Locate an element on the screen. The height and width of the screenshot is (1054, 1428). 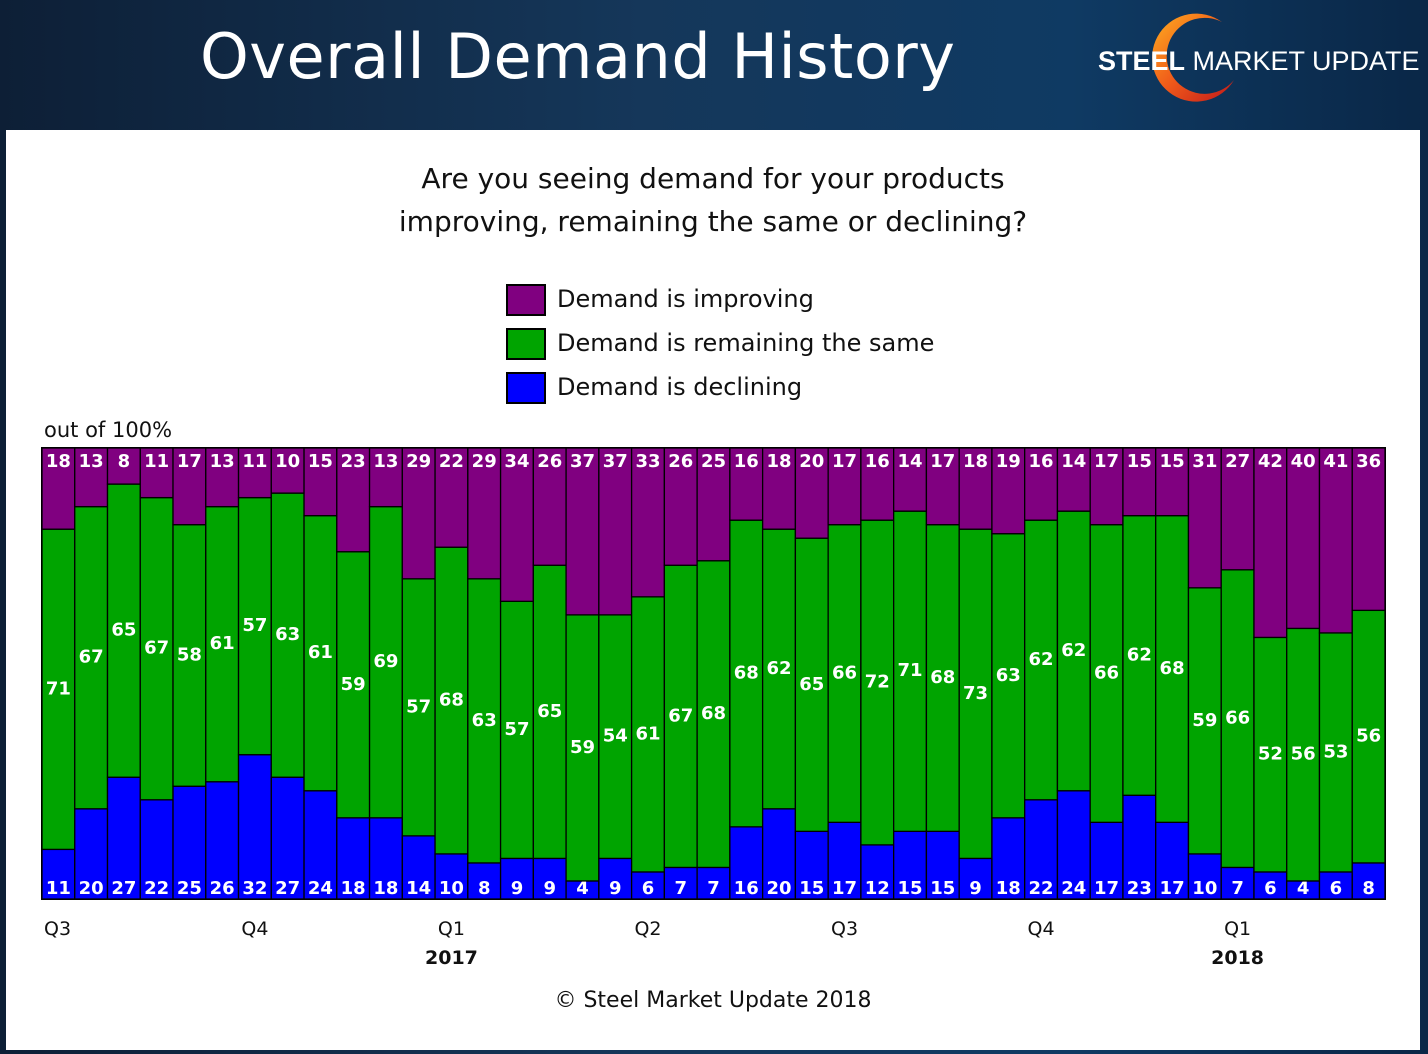
data-label-same-10: 69 is located at coordinates (385, 661).